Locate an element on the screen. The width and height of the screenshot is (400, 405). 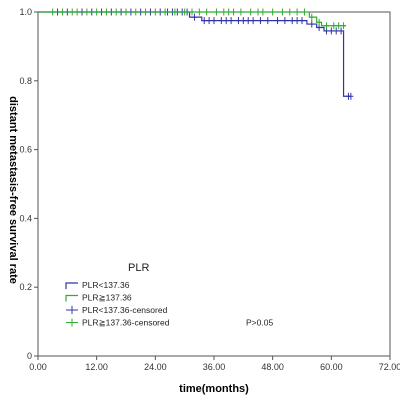
x-tick-label: 24.00 is located at coordinates (155, 367).